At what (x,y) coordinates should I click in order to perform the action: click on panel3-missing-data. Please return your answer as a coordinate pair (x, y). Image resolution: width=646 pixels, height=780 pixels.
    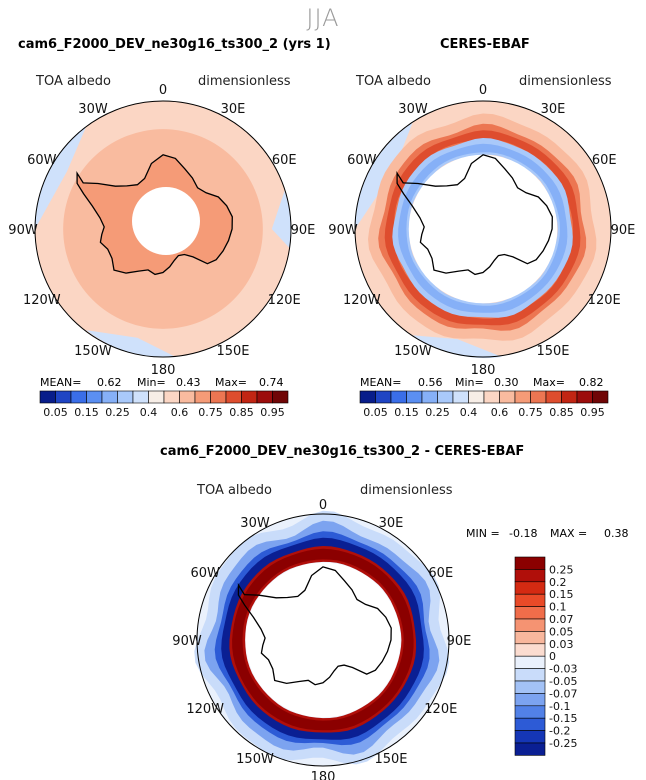
    Looking at the image, I should click on (323, 640).